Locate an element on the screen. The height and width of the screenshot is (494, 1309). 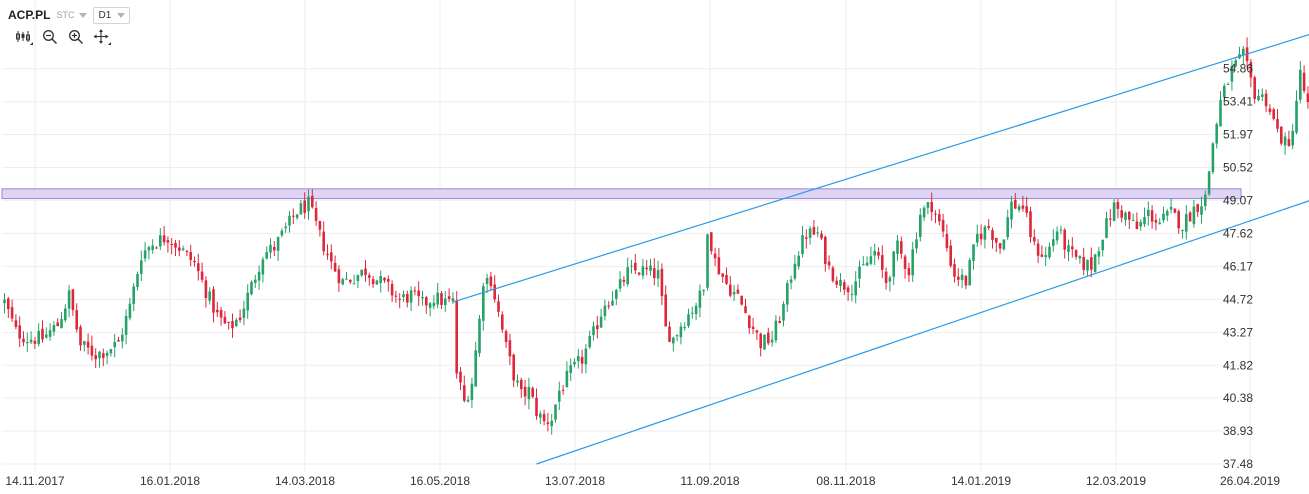
crosshair-move-icon is located at coordinates (102, 37).